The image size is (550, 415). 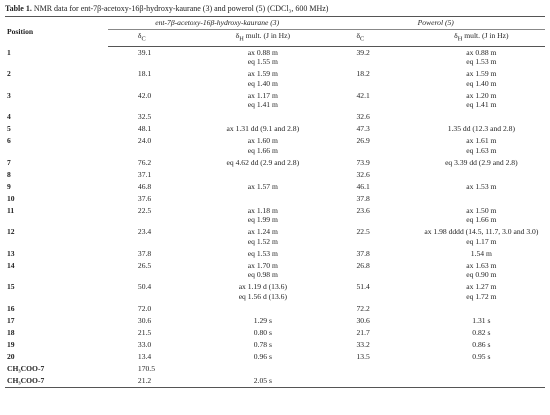 I want to click on proton-line: ax 1.31 dd (9.1 and 2.8), so click(x=263, y=129).